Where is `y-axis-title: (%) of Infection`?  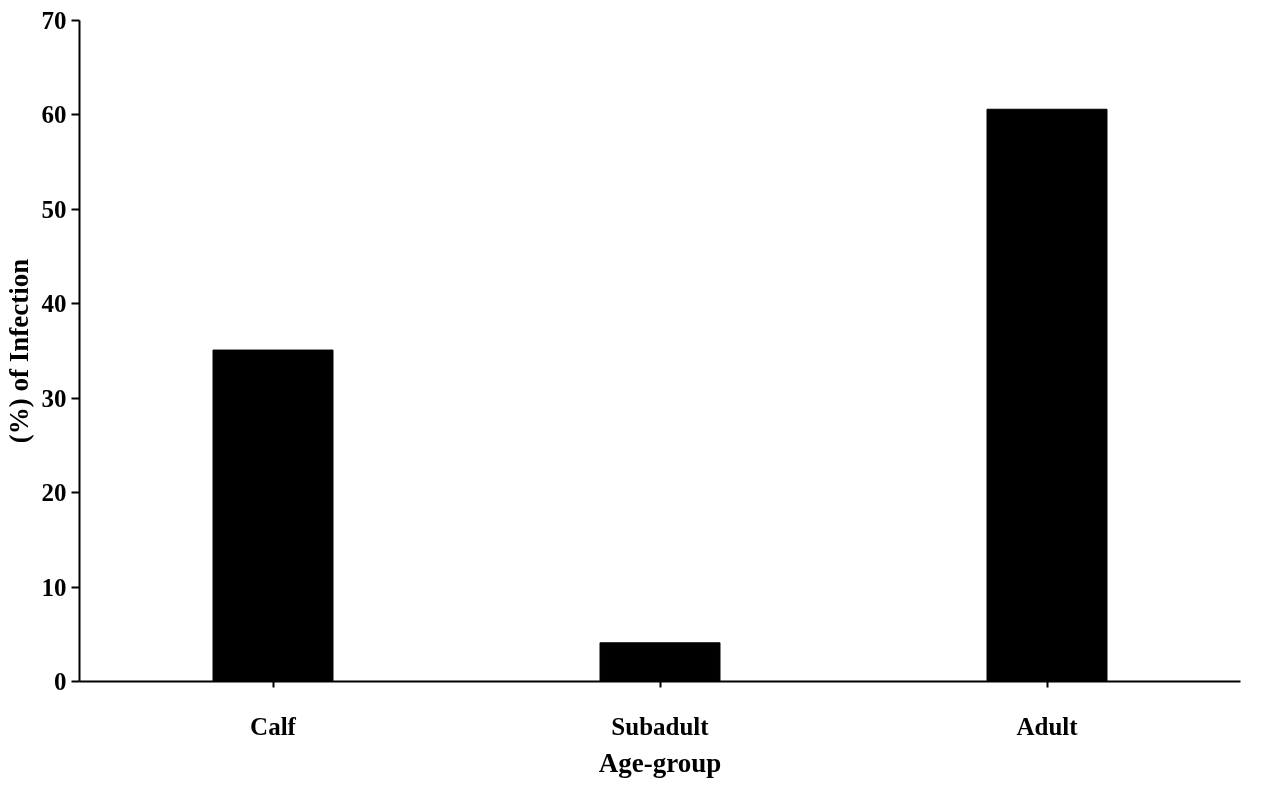 y-axis-title: (%) of Infection is located at coordinates (18, 351).